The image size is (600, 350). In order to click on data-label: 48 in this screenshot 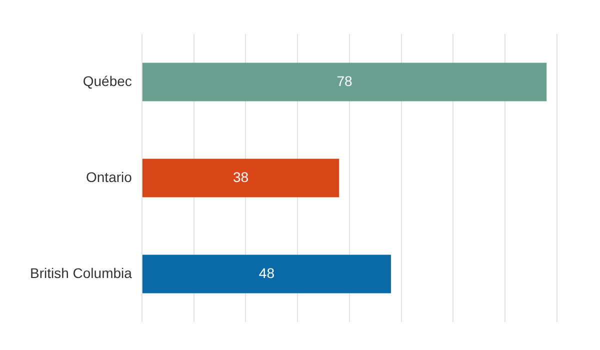, I will do `click(266, 272)`.